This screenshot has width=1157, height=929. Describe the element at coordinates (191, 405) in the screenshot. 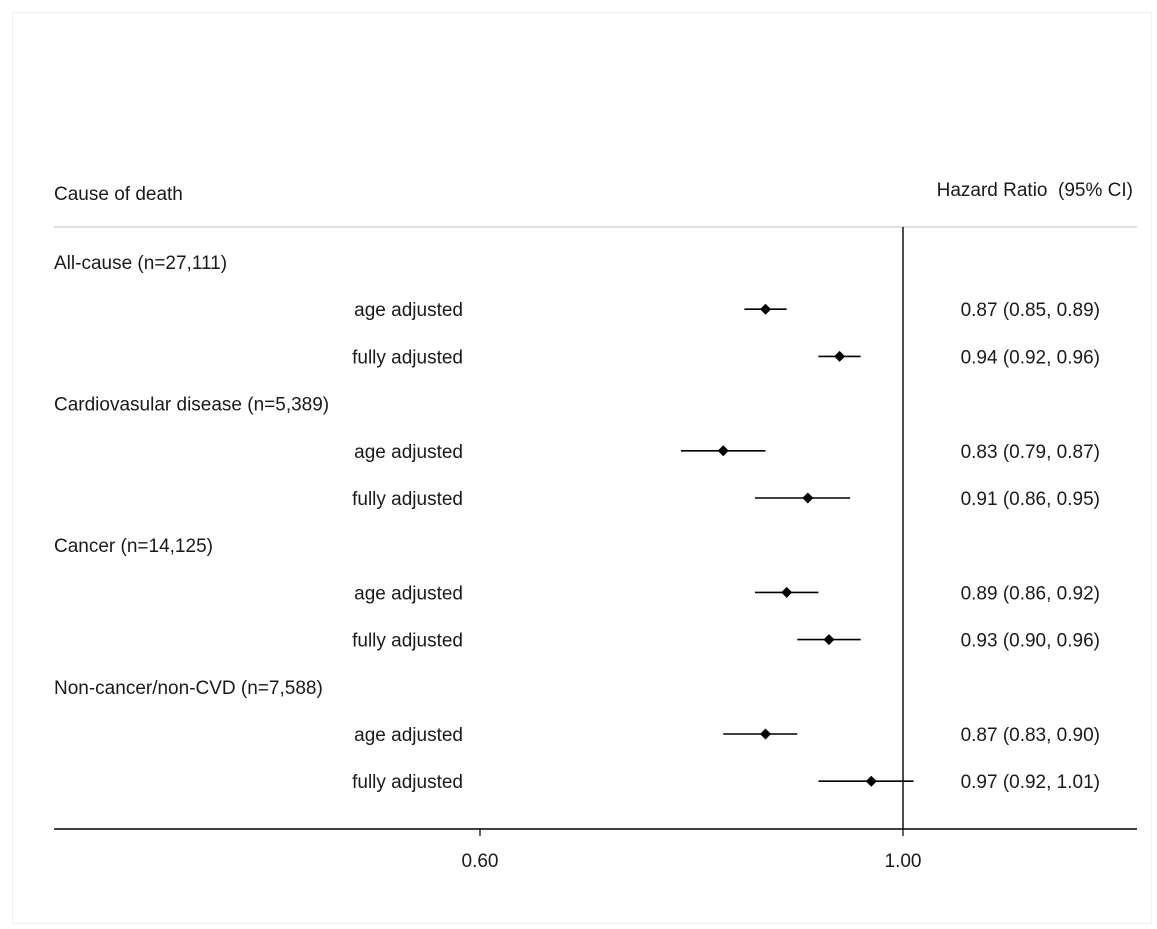

I see `group-label: Cardiovasular disease (n=5,389)` at that location.